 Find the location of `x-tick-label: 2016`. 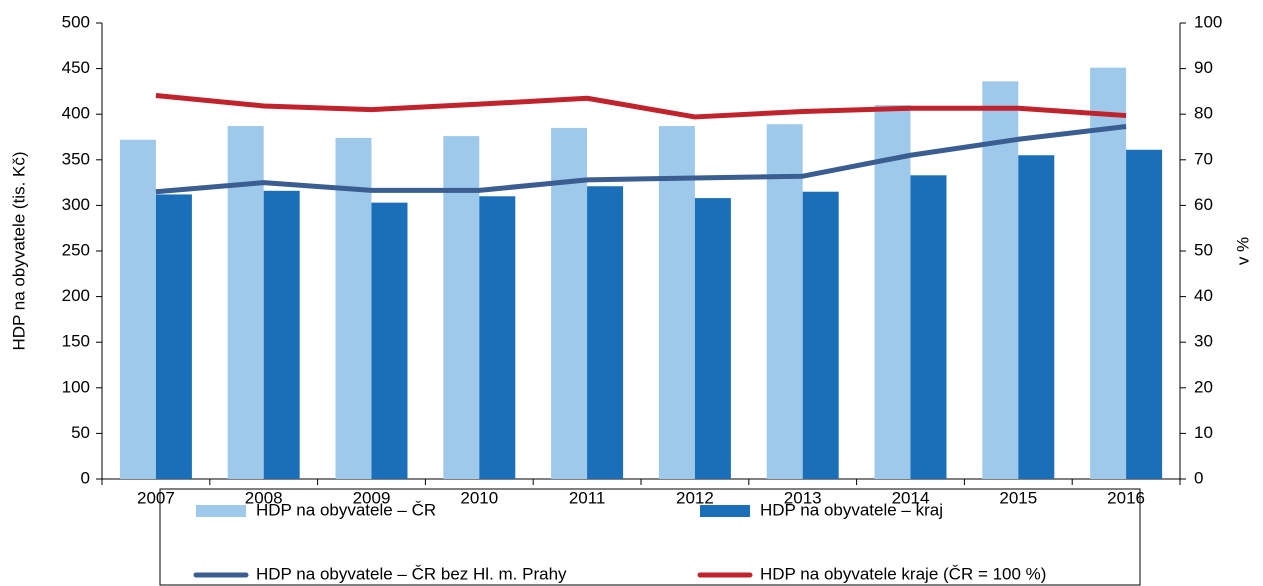

x-tick-label: 2016 is located at coordinates (1126, 497).